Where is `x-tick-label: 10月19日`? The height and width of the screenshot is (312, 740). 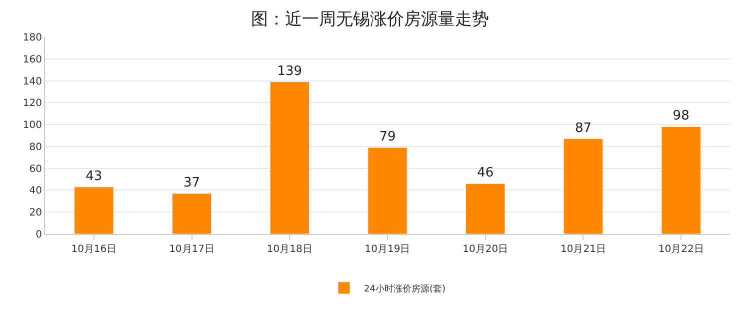
x-tick-label: 10月19日 is located at coordinates (387, 249).